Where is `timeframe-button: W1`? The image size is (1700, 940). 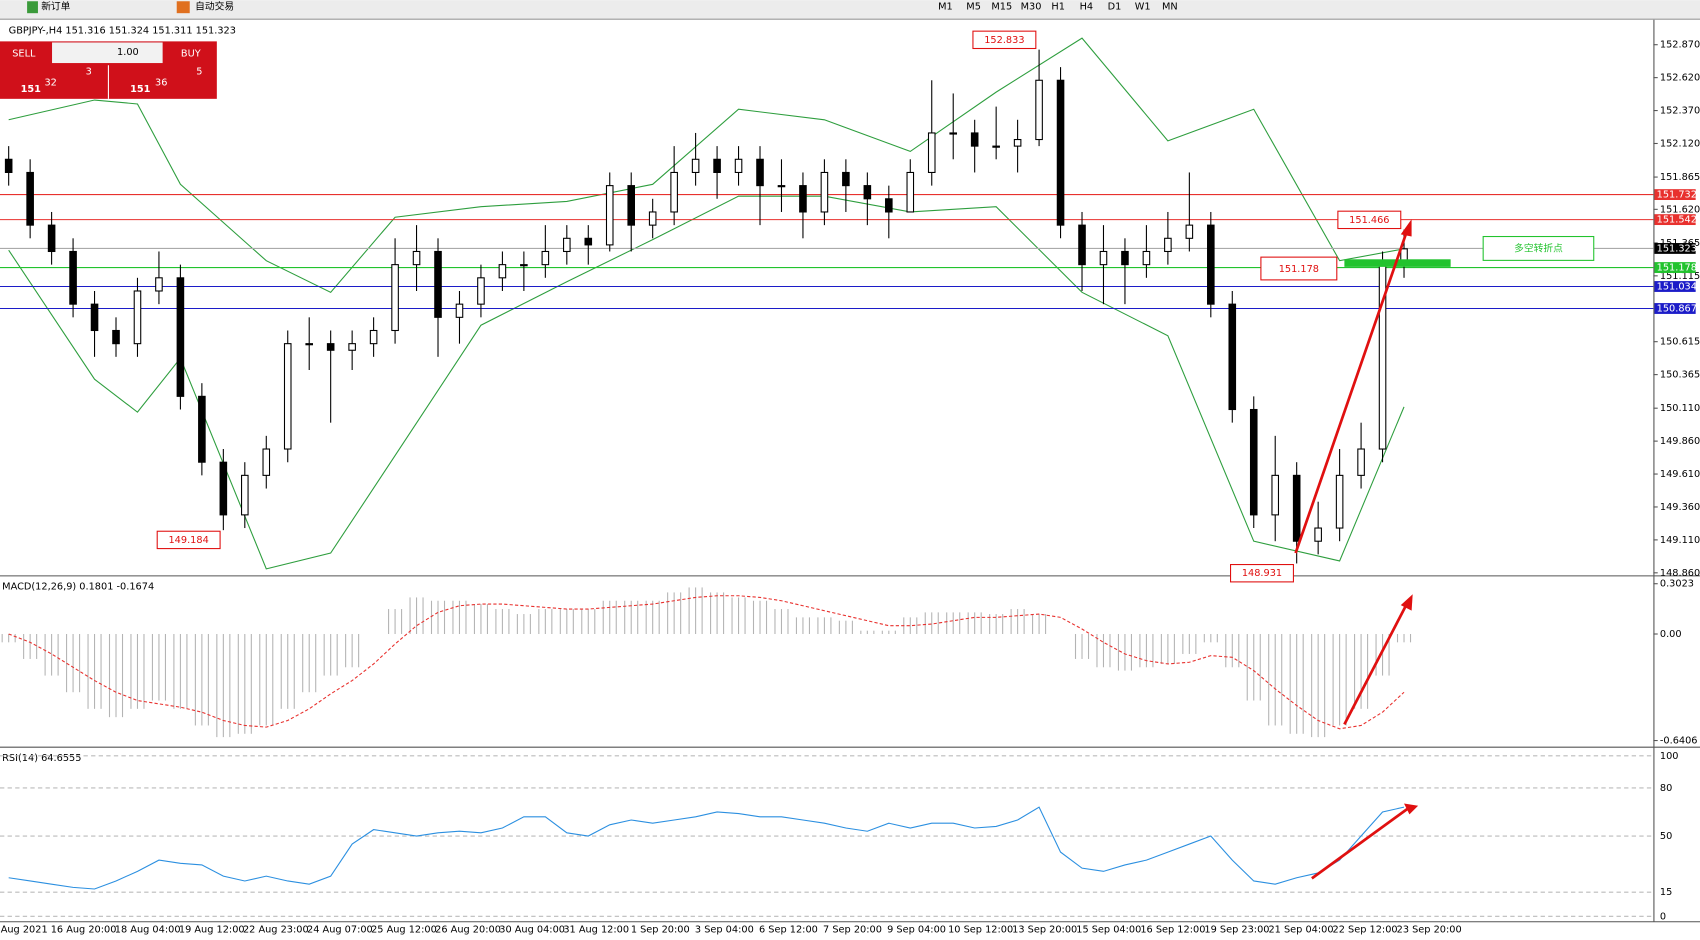
timeframe-button: W1 is located at coordinates (1143, 7).